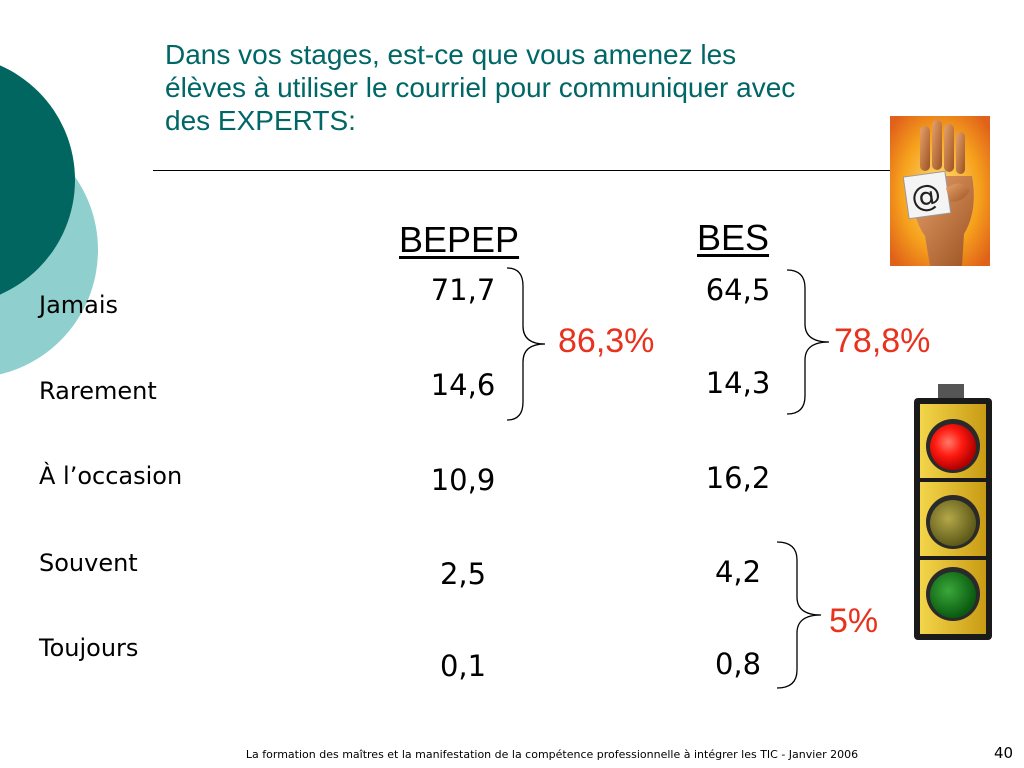 The image size is (1024, 768). What do you see at coordinates (529, 170) in the screenshot?
I see `title-divider` at bounding box center [529, 170].